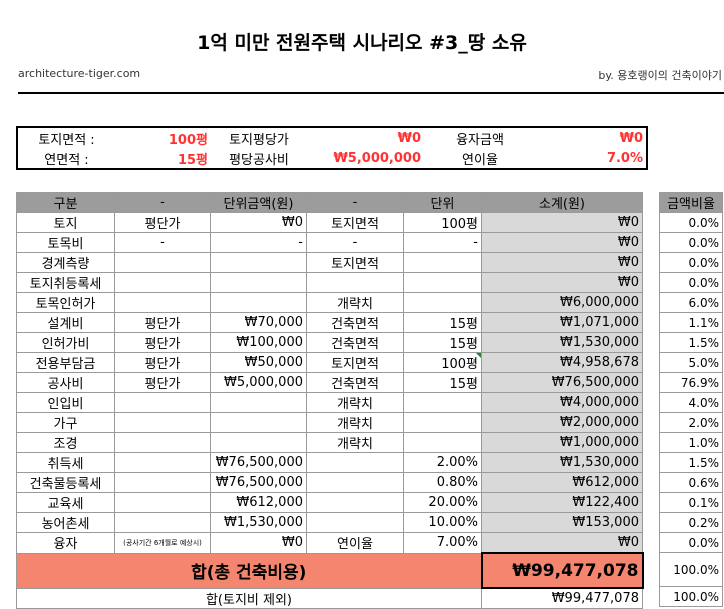 Image resolution: width=724 pixels, height=609 pixels. I want to click on subtotal-cell: ₩1,000,000, so click(562, 442).